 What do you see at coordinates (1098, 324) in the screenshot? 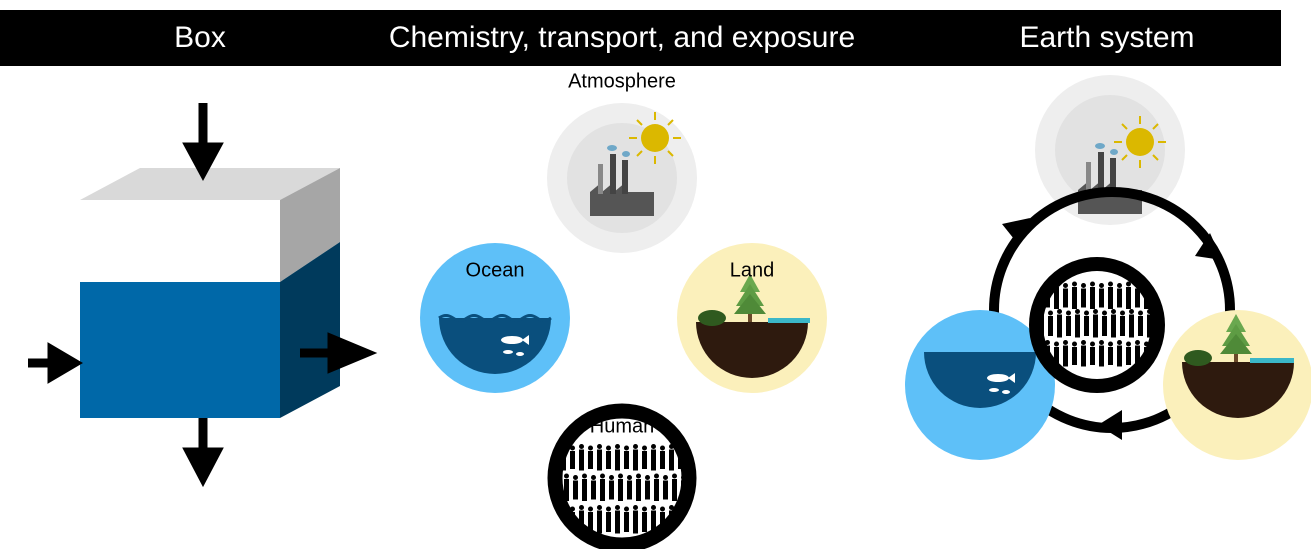
I see `crowd` at bounding box center [1098, 324].